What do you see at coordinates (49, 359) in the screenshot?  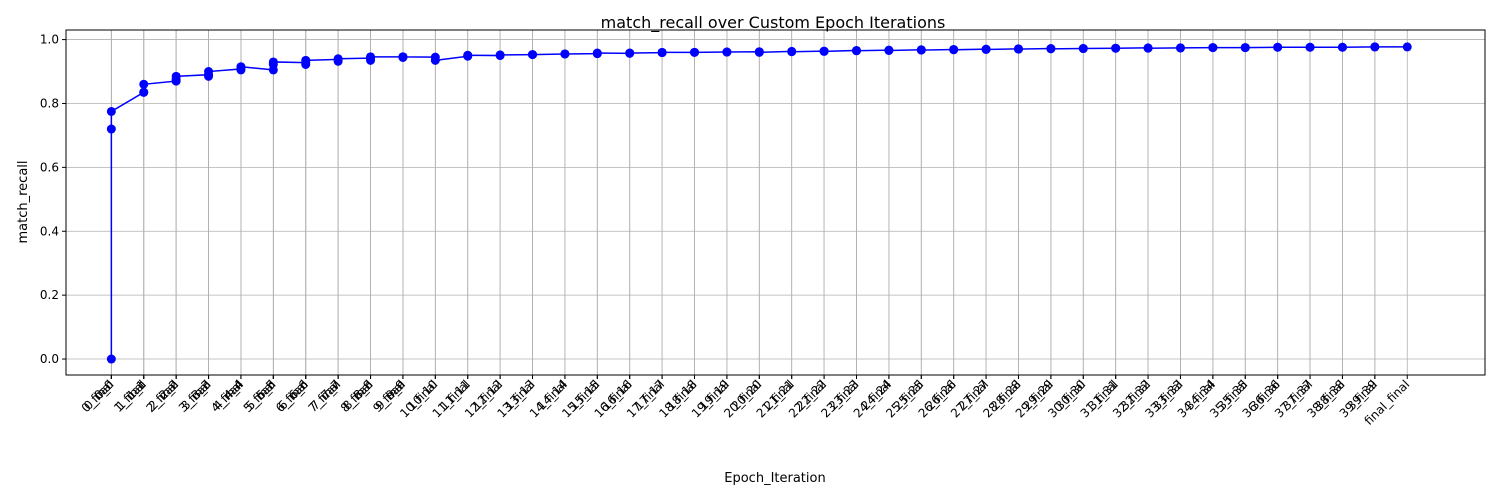 I see `y-tick-label: 0.0` at bounding box center [49, 359].